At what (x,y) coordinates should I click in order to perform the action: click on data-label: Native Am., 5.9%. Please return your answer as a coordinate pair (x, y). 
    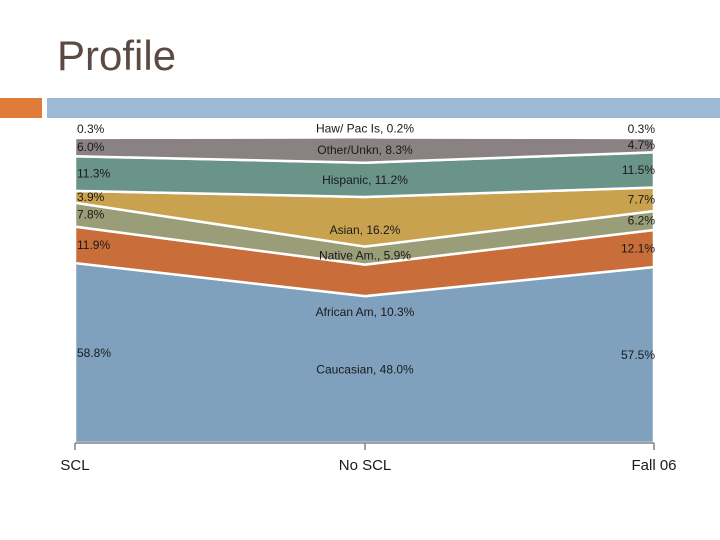
    Looking at the image, I should click on (365, 256).